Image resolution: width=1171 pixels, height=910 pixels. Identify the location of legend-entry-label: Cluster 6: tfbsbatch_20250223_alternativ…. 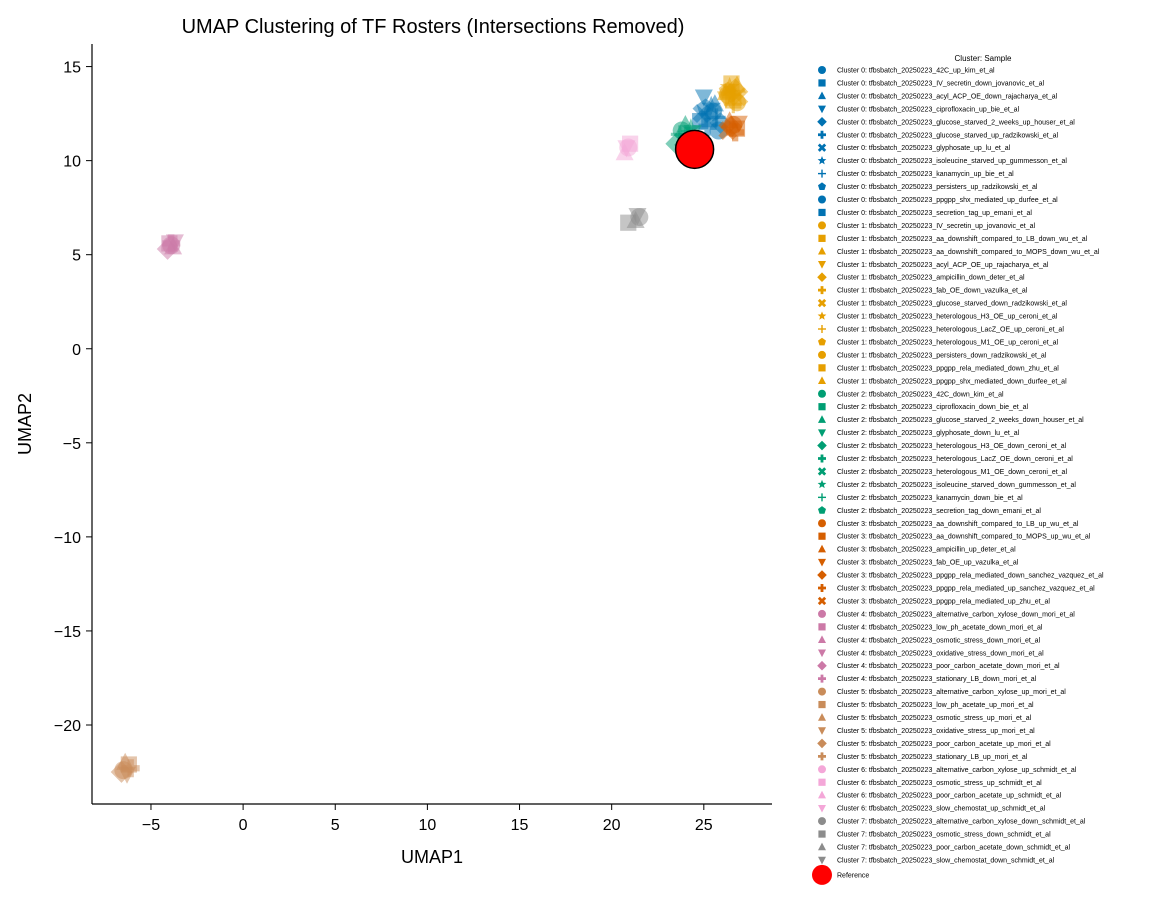
(957, 770).